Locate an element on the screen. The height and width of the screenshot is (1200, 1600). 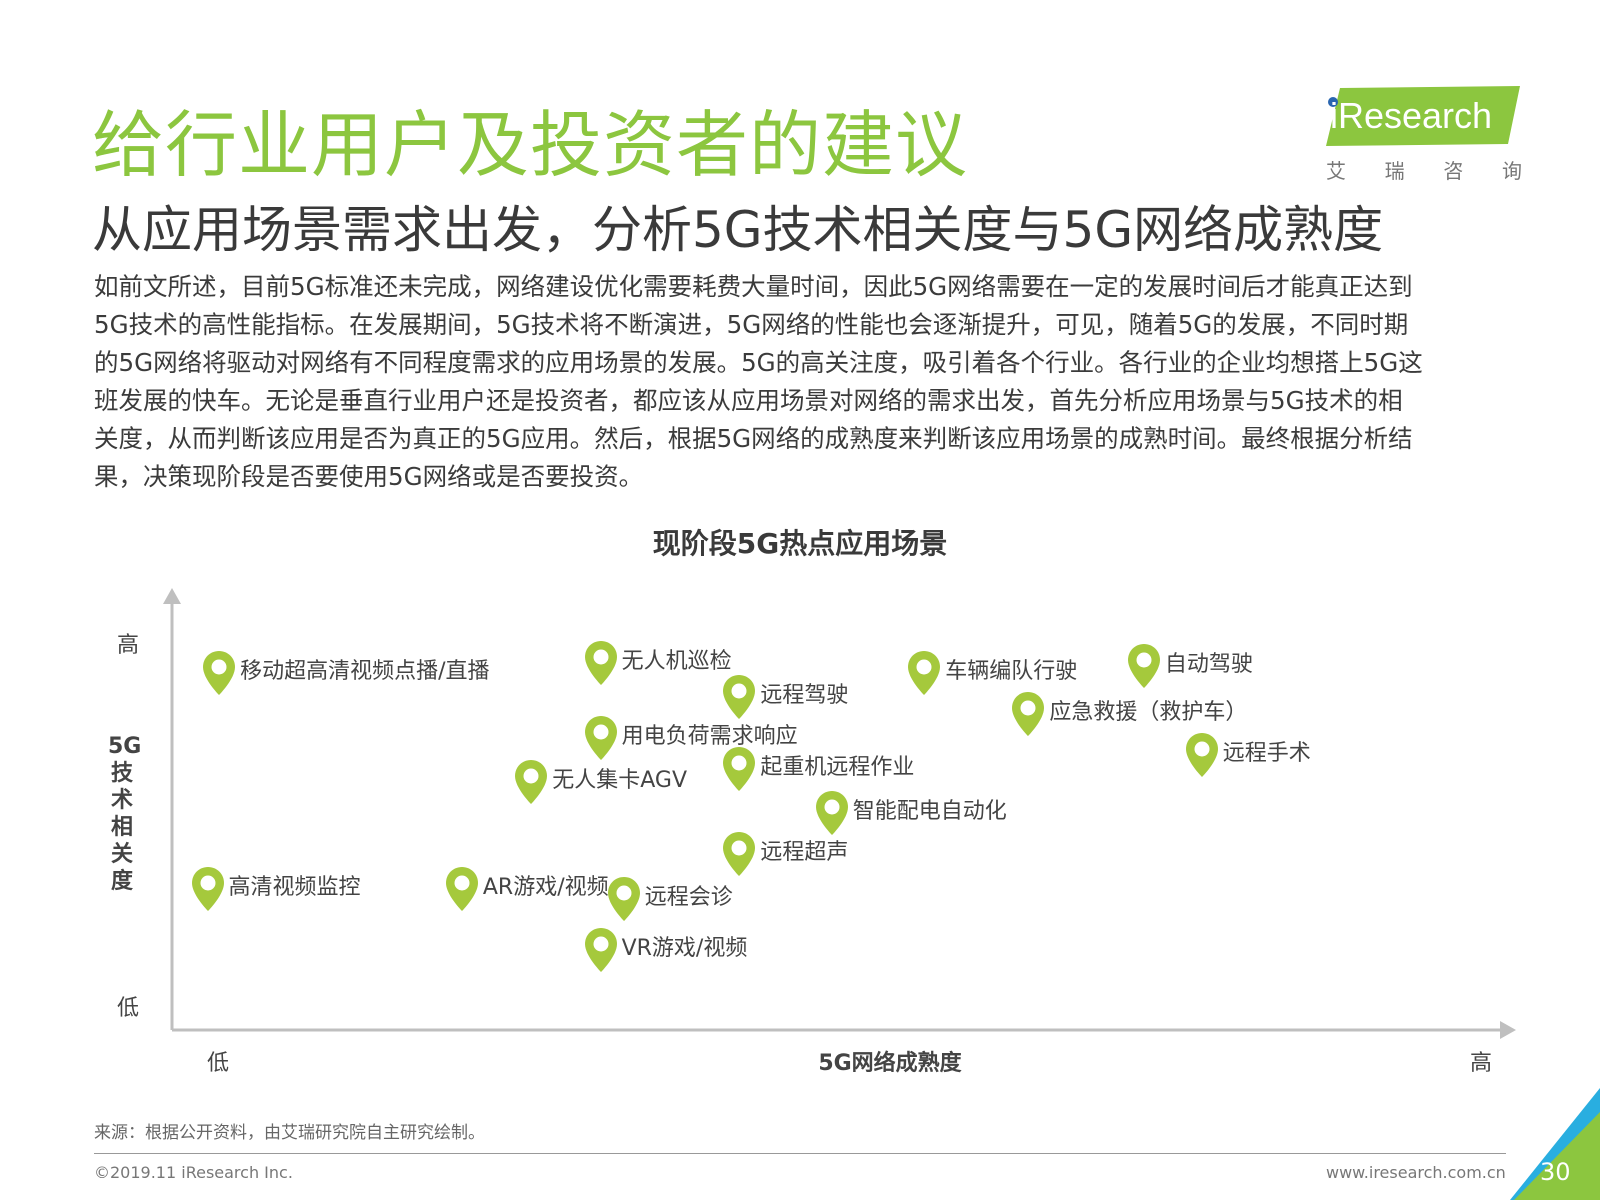
y-axis-label-char: 术 is located at coordinates (121, 800).